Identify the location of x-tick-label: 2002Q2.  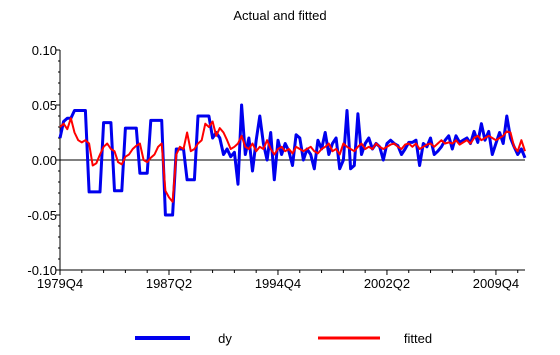
(387, 283).